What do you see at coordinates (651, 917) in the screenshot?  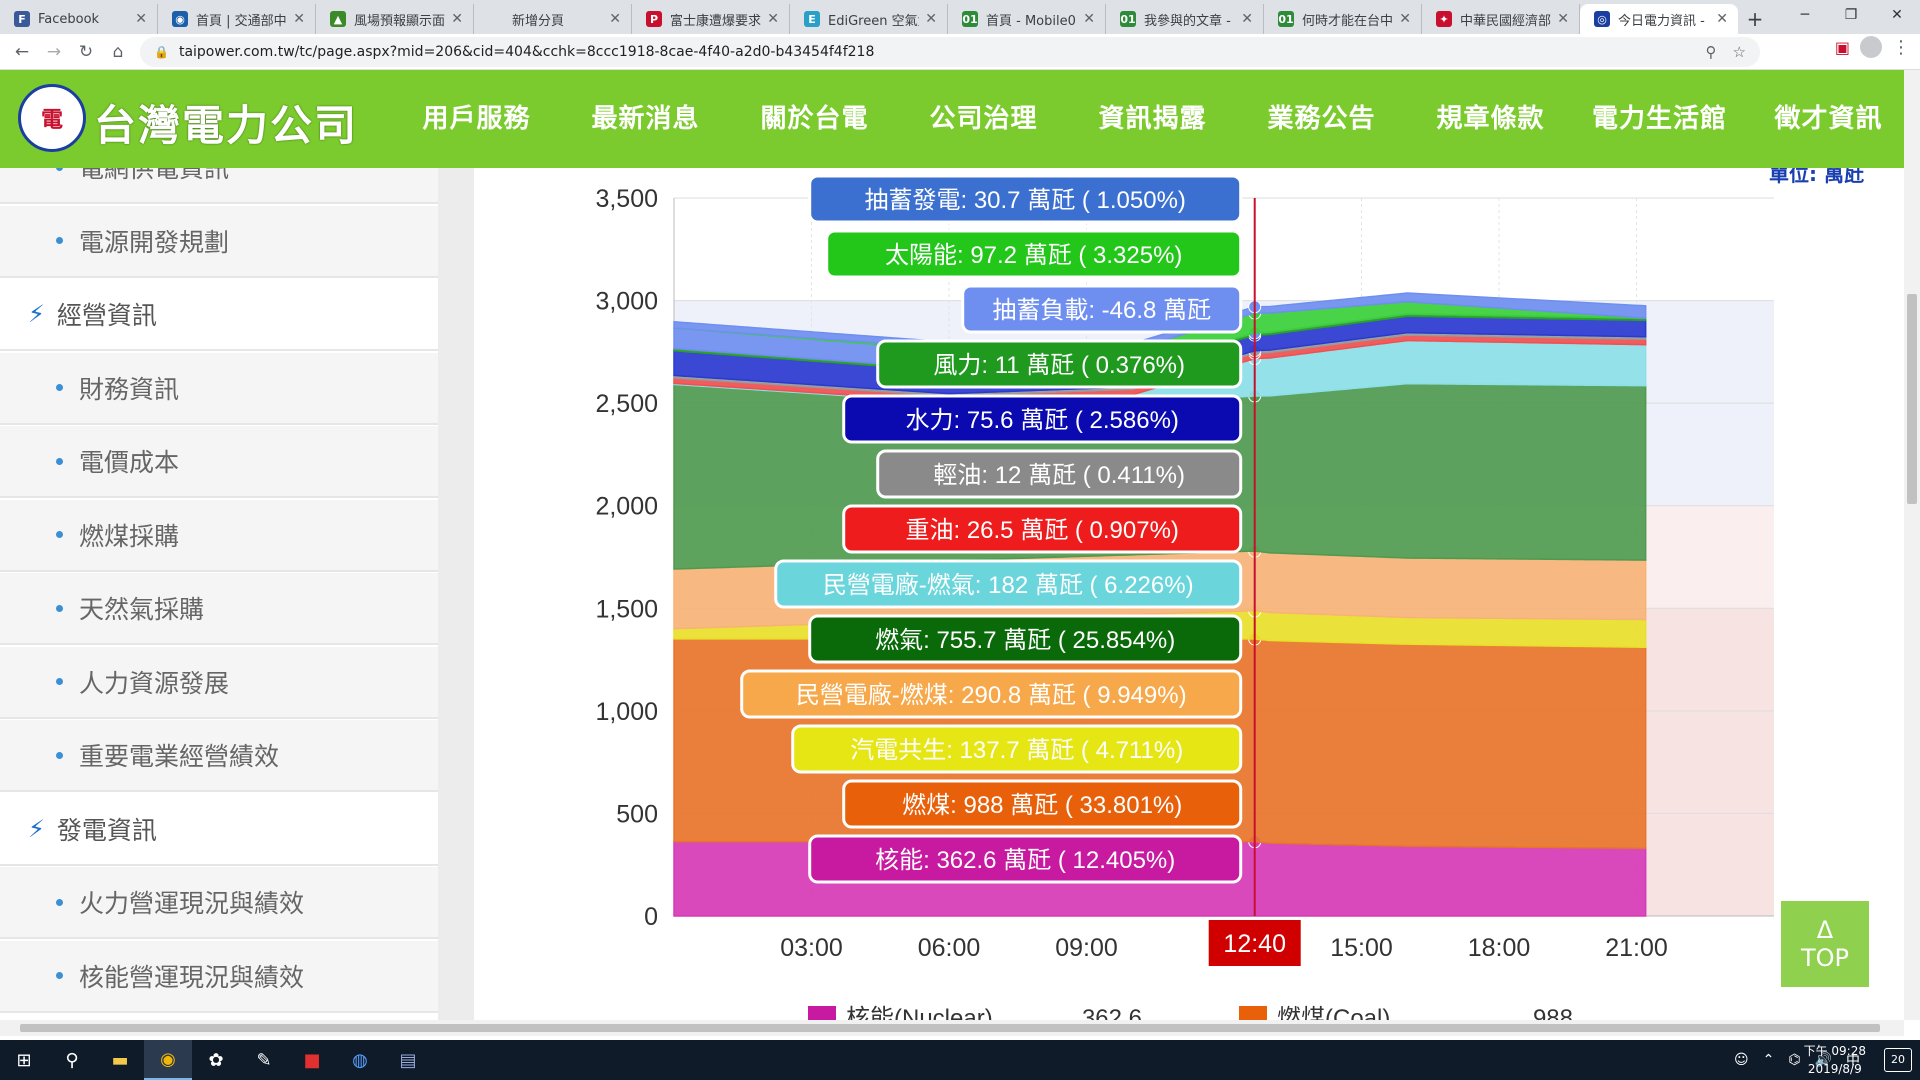 I see `y-tick-label: 0` at bounding box center [651, 917].